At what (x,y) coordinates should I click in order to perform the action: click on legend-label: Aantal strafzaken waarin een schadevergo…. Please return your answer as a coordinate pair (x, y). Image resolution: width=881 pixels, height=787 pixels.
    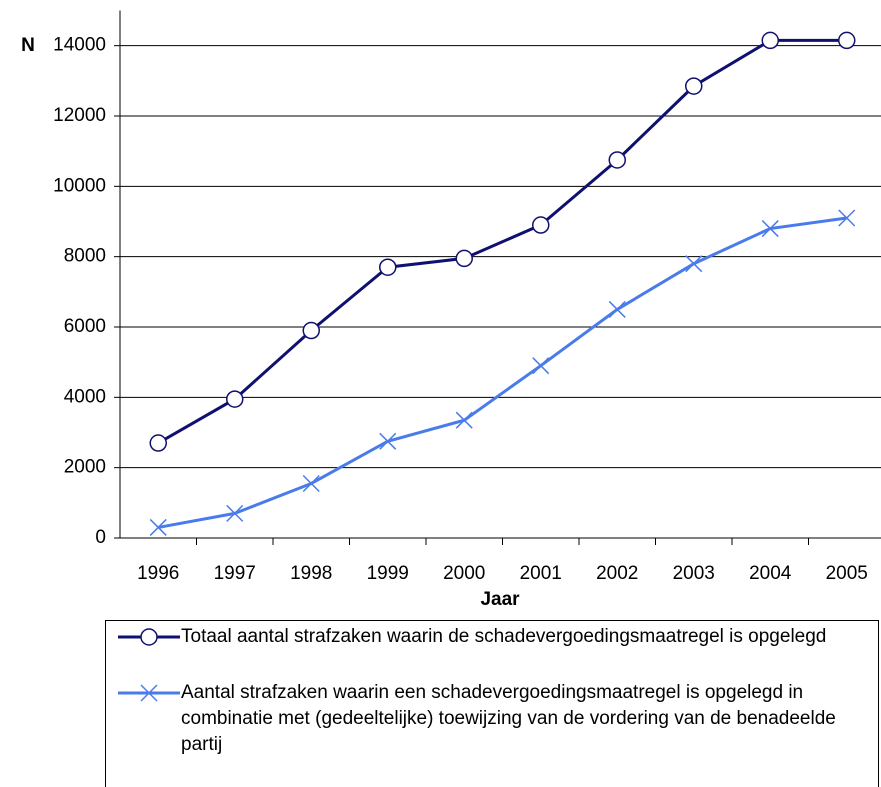
    Looking at the image, I should click on (508, 718).